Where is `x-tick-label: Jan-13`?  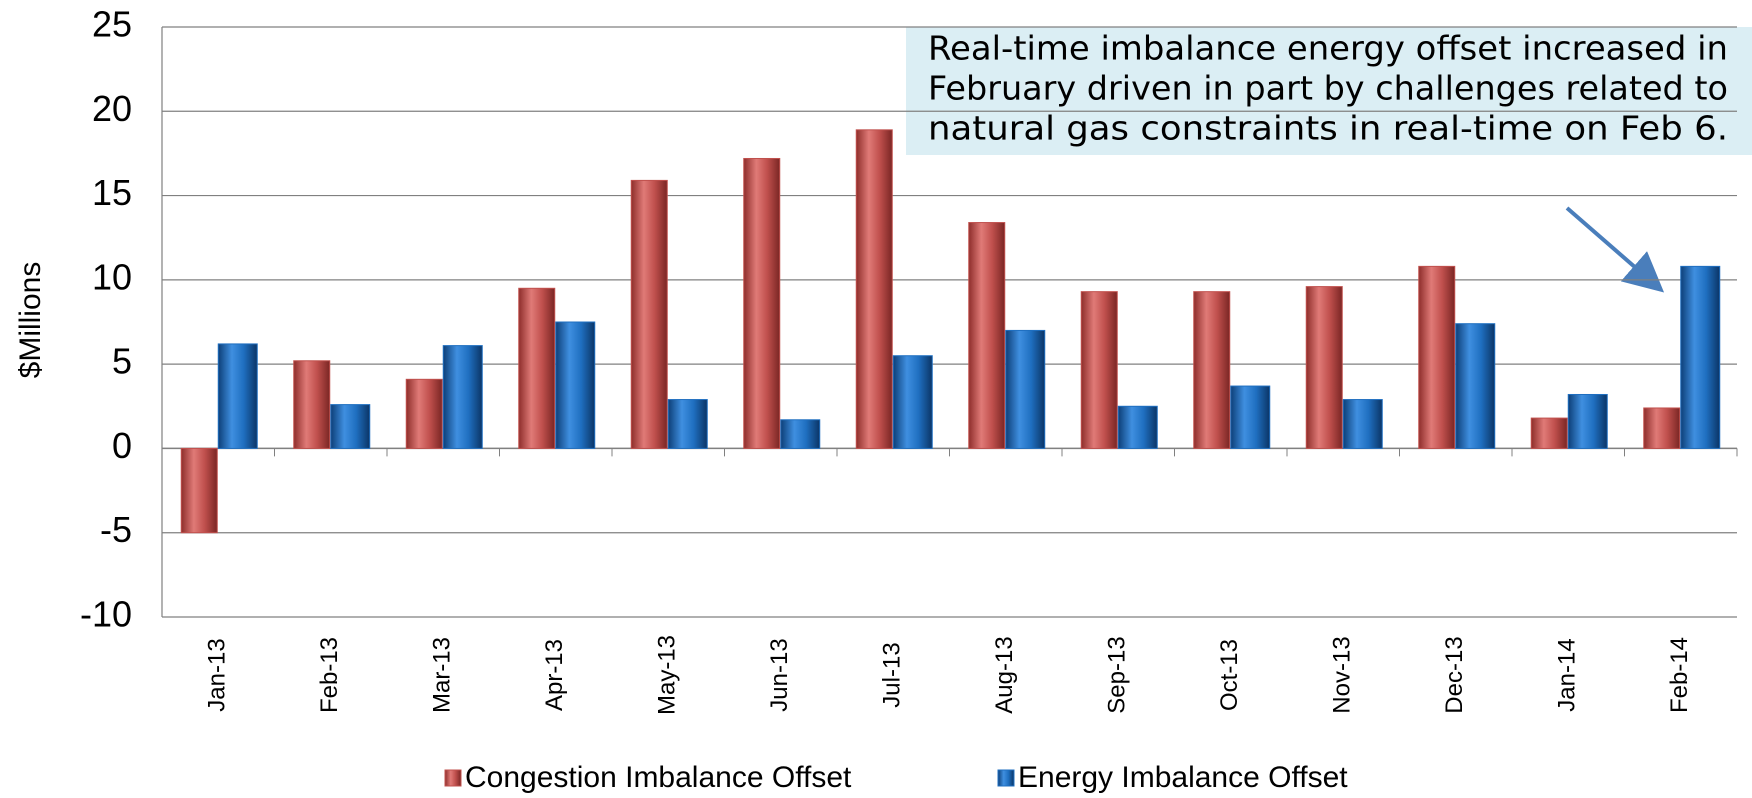
x-tick-label: Jan-13 is located at coordinates (217, 674).